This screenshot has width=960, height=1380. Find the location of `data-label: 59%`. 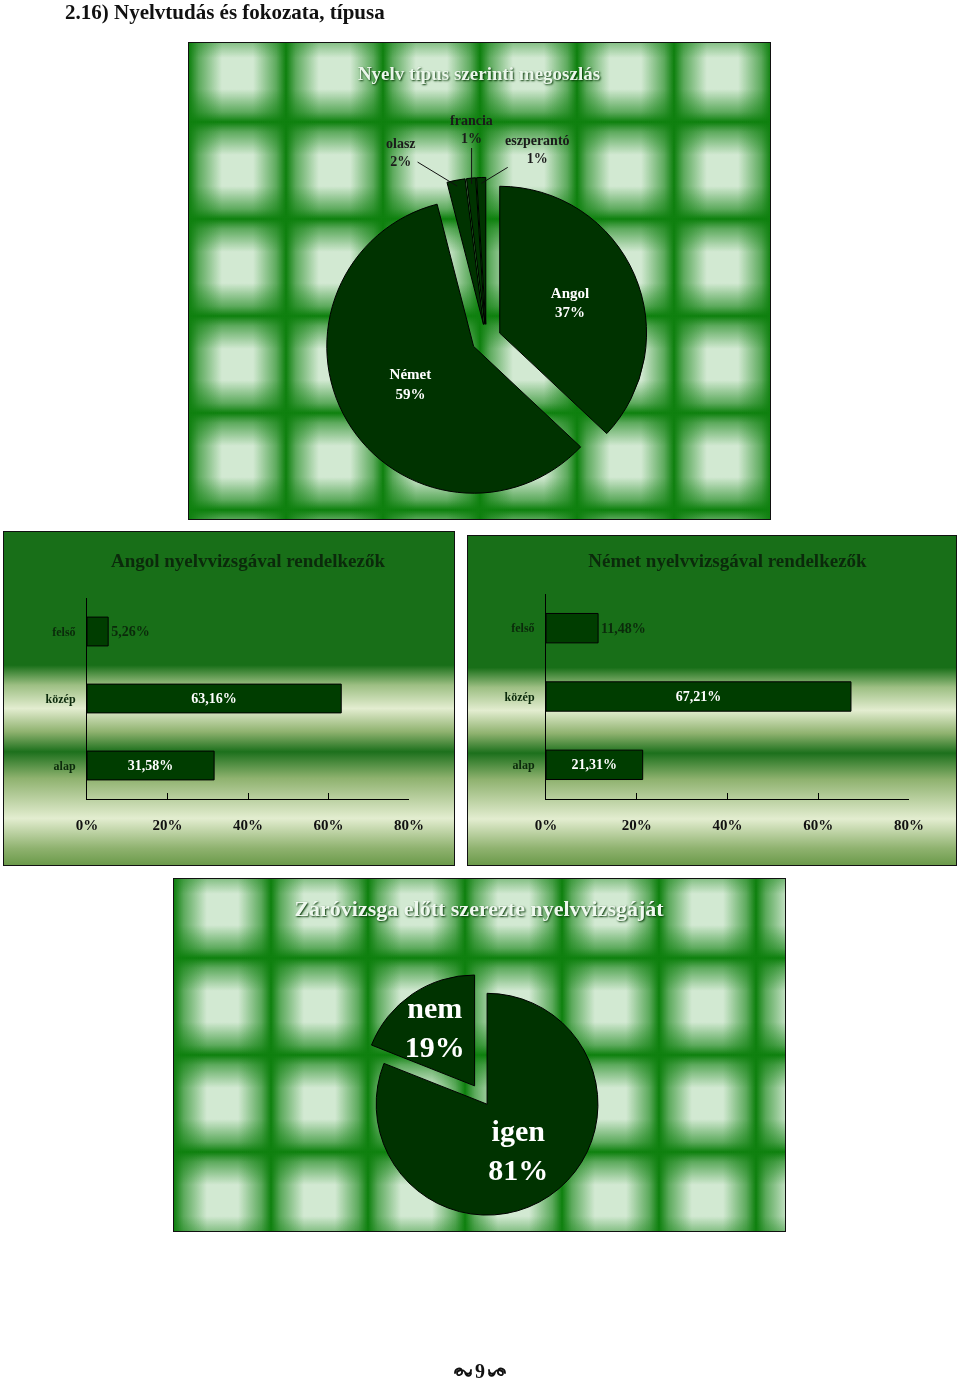

data-label: 59% is located at coordinates (410, 393).